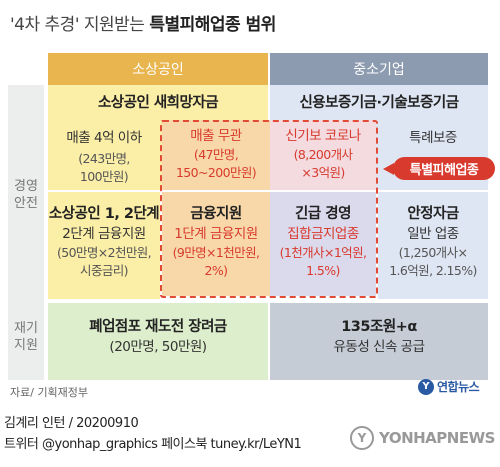 The height and width of the screenshot is (467, 500). I want to click on cell-sme-hope-title: 소상공인 새희망자금, so click(158, 103).